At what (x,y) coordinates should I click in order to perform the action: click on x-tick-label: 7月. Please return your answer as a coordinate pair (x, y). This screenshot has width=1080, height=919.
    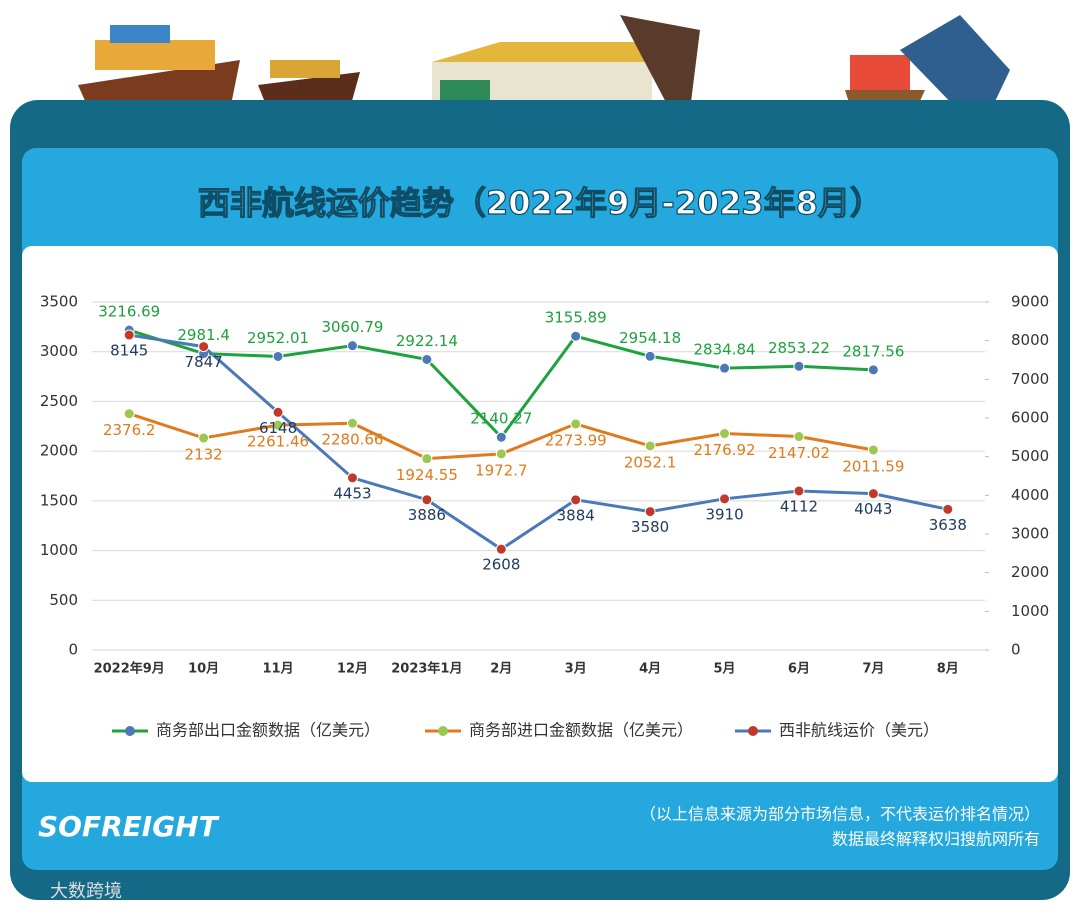
    Looking at the image, I should click on (873, 669).